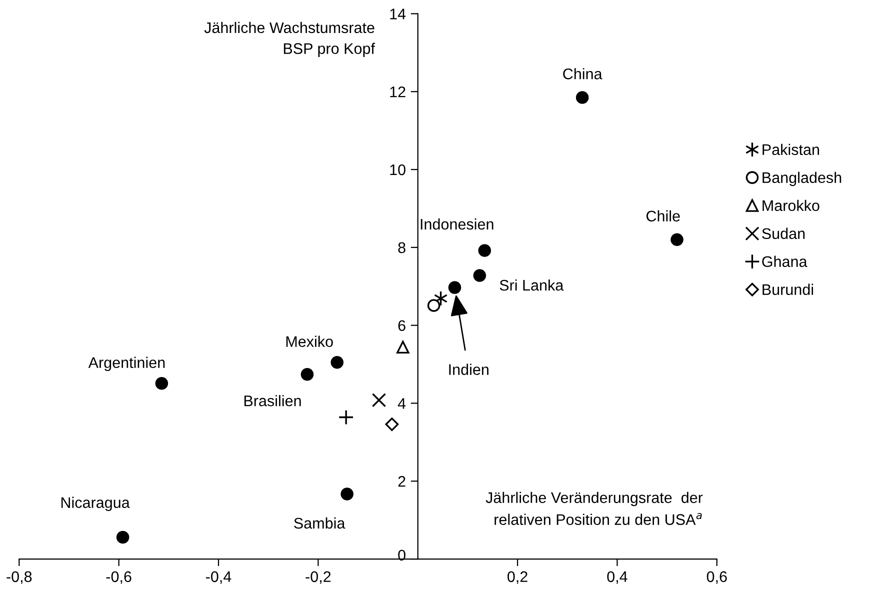 The width and height of the screenshot is (870, 596). Describe the element at coordinates (402, 248) in the screenshot. I see `y-tick-label: 8` at that location.